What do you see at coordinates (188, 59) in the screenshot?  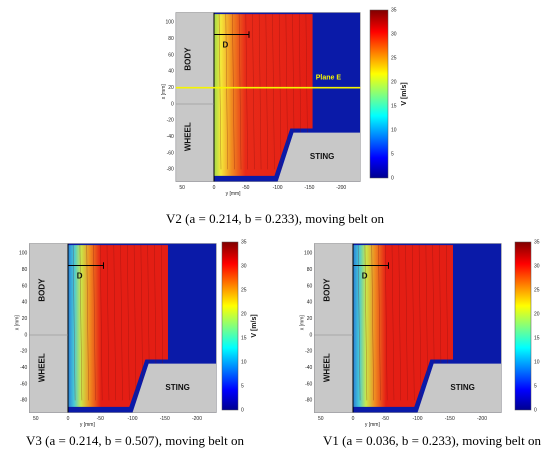 I see `body-label: BODY` at bounding box center [188, 59].